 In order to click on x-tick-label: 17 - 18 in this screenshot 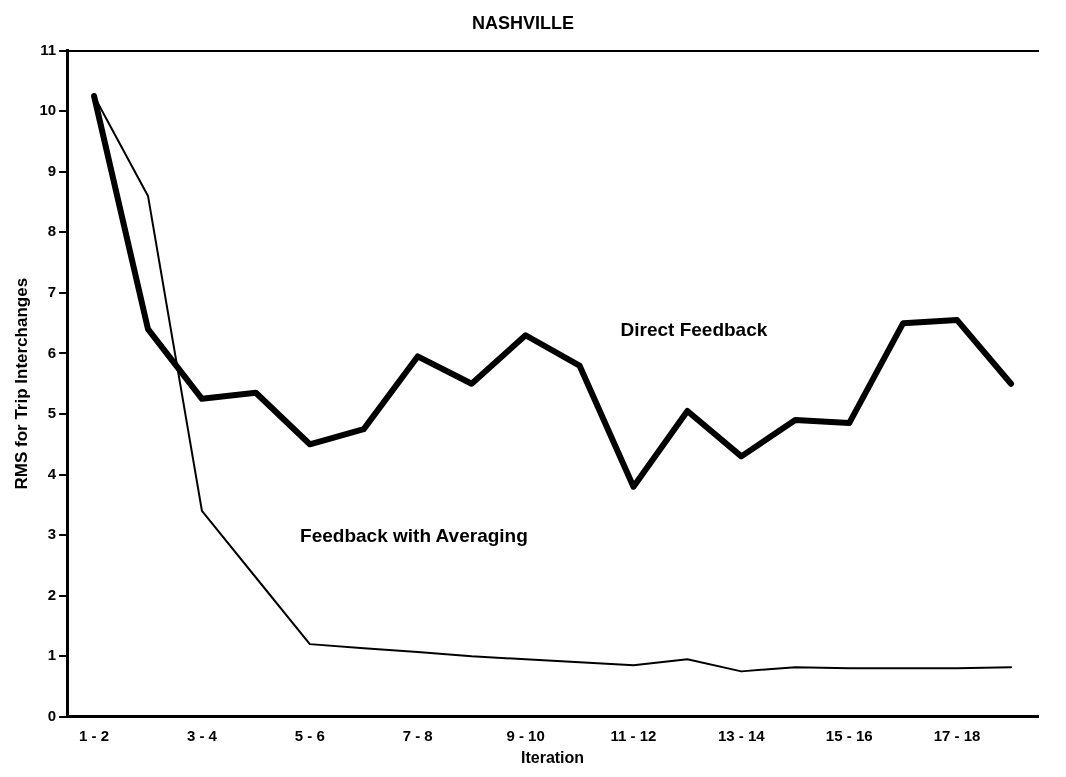, I will do `click(957, 735)`.